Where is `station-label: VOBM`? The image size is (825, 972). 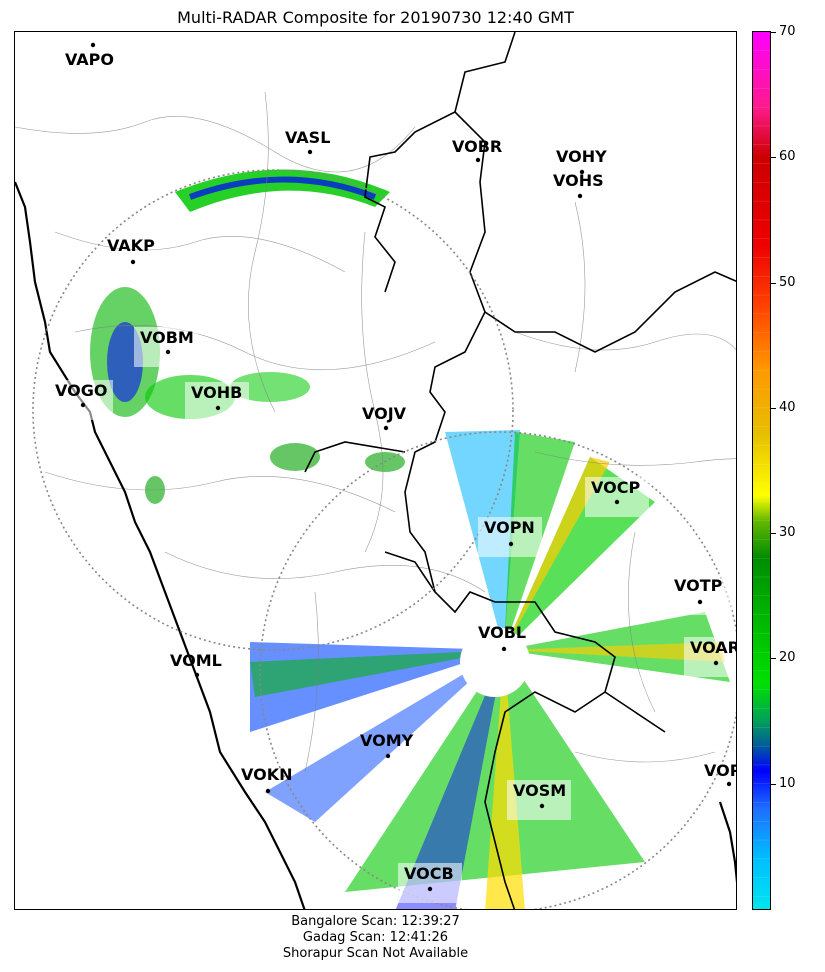
station-label: VOBM is located at coordinates (167, 337).